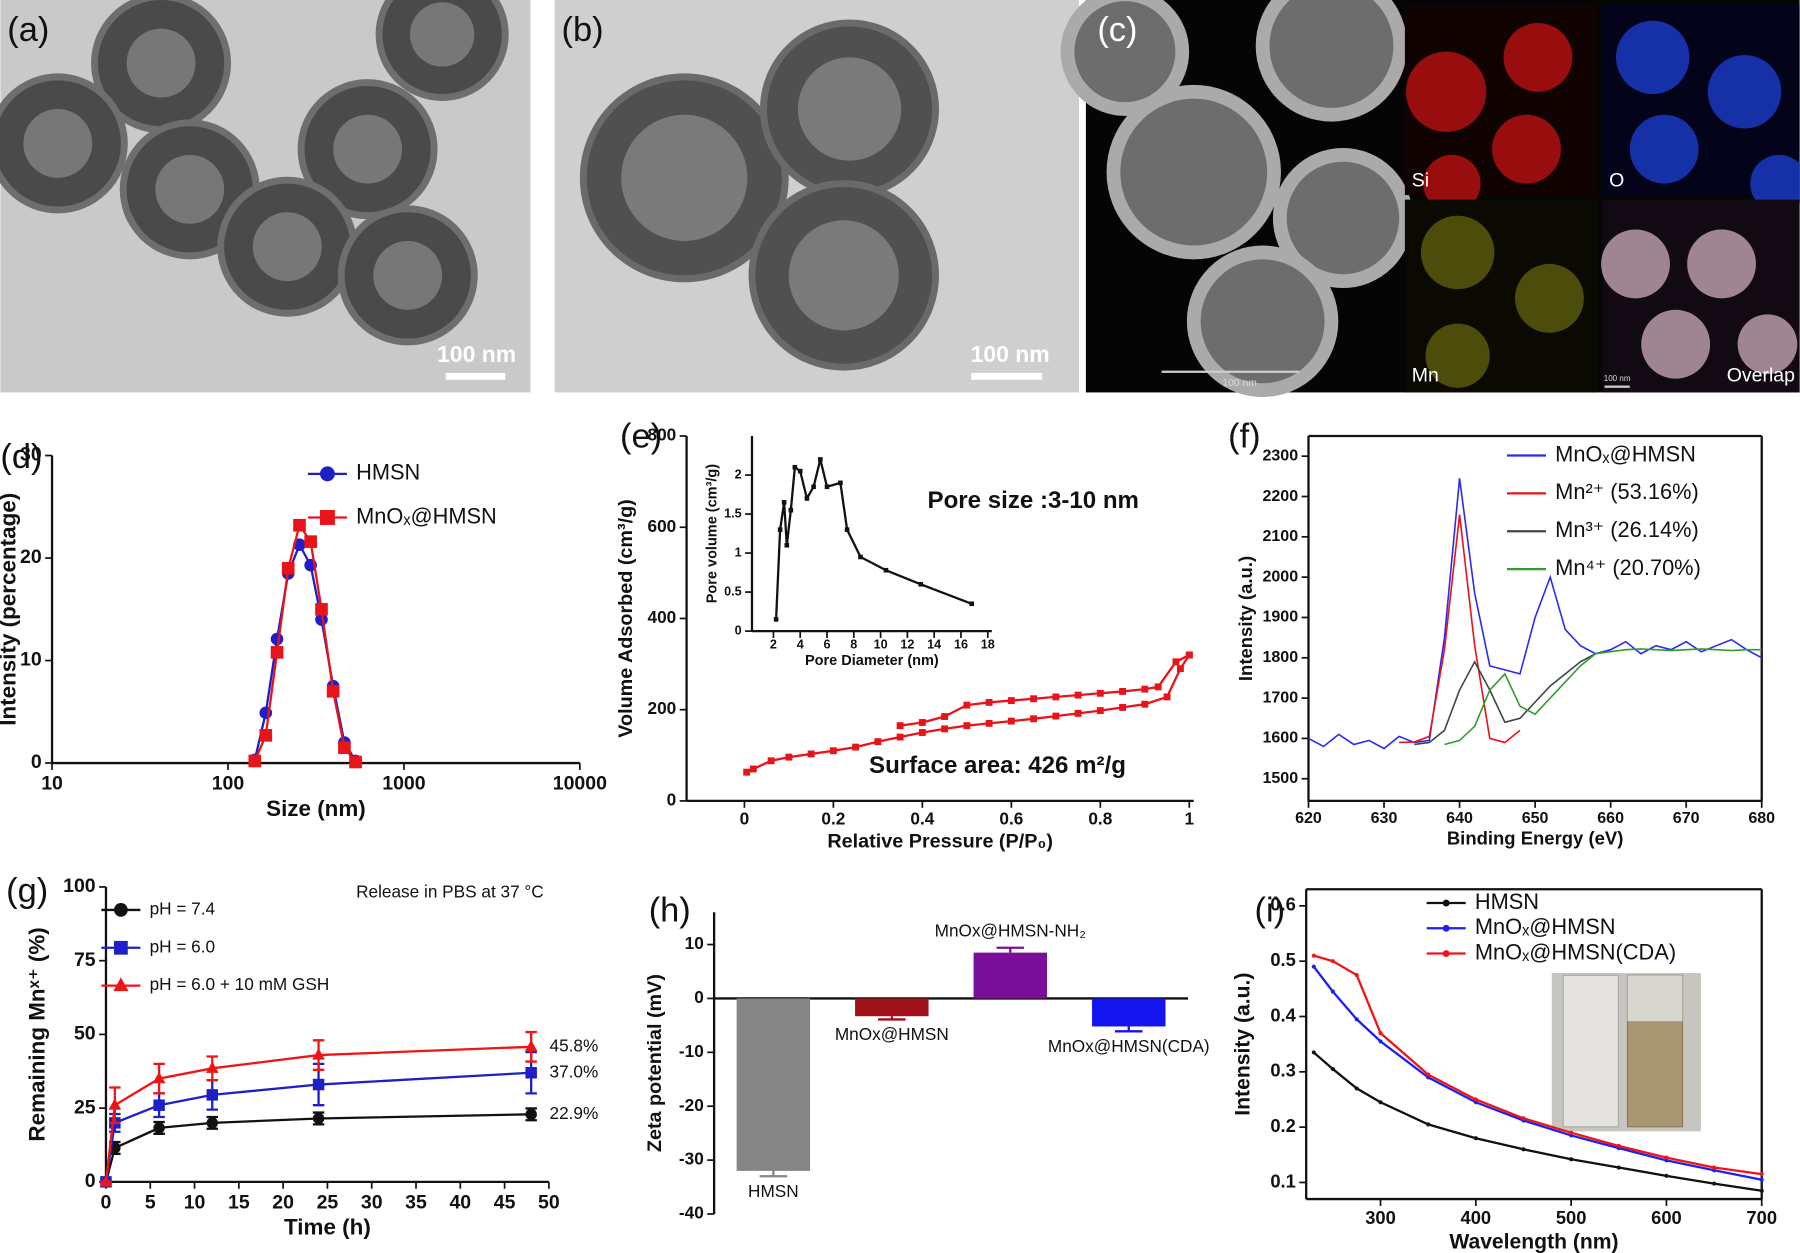 The width and height of the screenshot is (1800, 1253). Describe the element at coordinates (106, 1202) in the screenshot. I see `x-tick-label: 0` at that location.